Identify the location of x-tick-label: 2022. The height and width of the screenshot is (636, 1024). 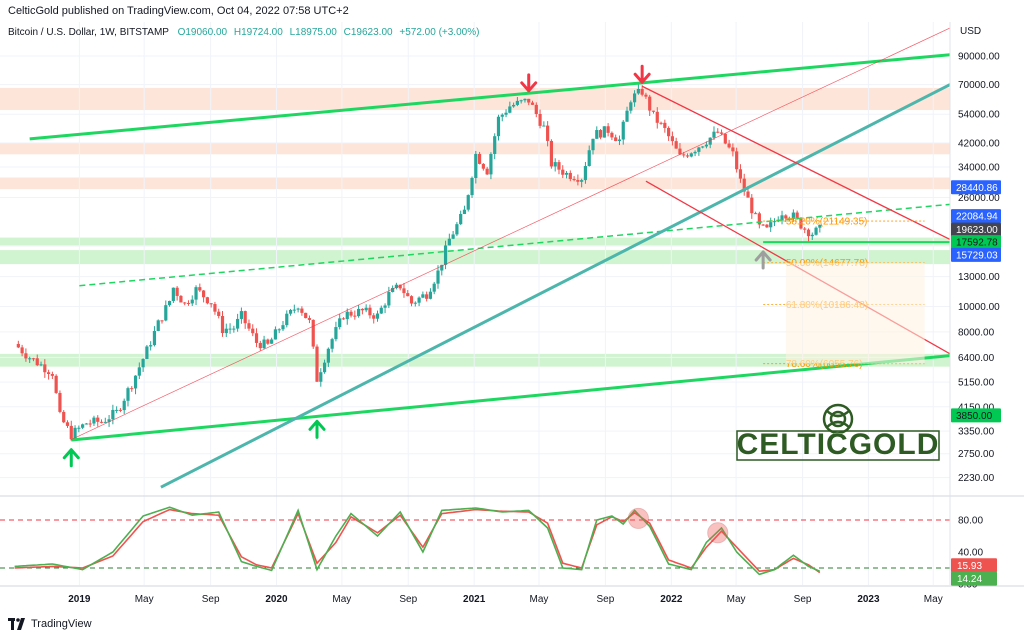
(671, 599).